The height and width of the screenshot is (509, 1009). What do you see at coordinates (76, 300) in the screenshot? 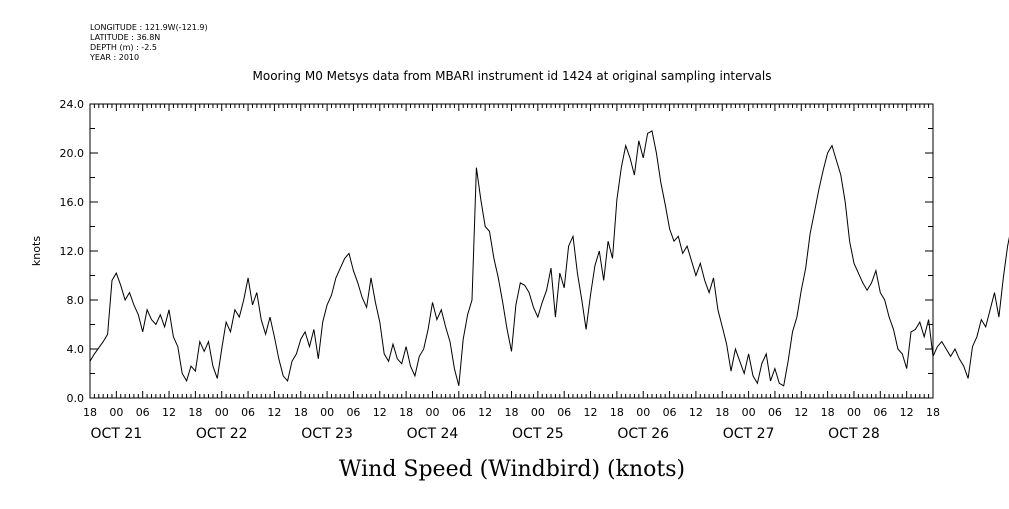
I see `y-tick-label: 8.0` at bounding box center [76, 300].